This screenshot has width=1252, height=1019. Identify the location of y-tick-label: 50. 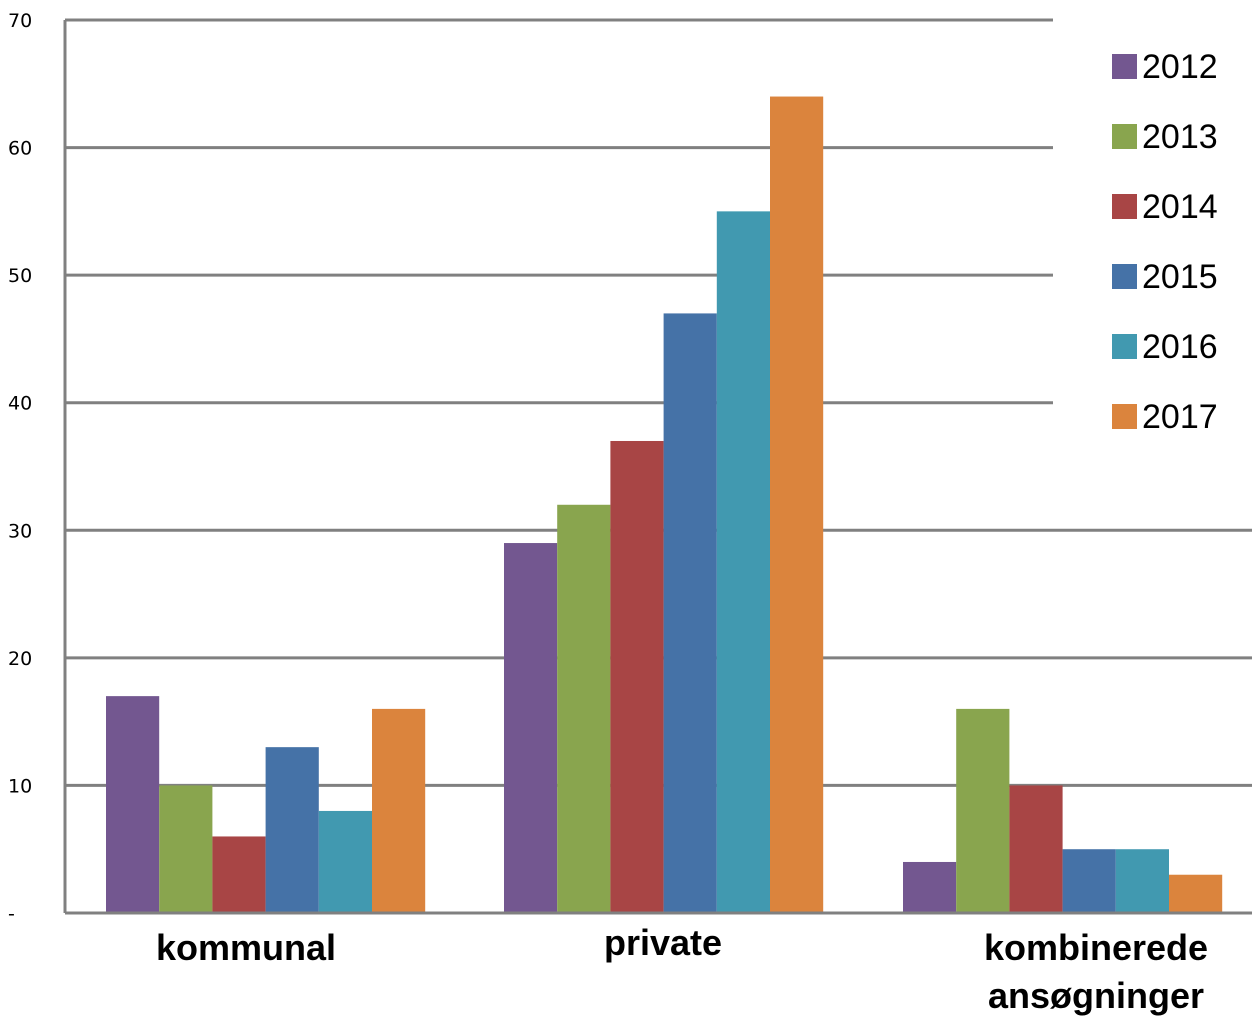
(20, 276).